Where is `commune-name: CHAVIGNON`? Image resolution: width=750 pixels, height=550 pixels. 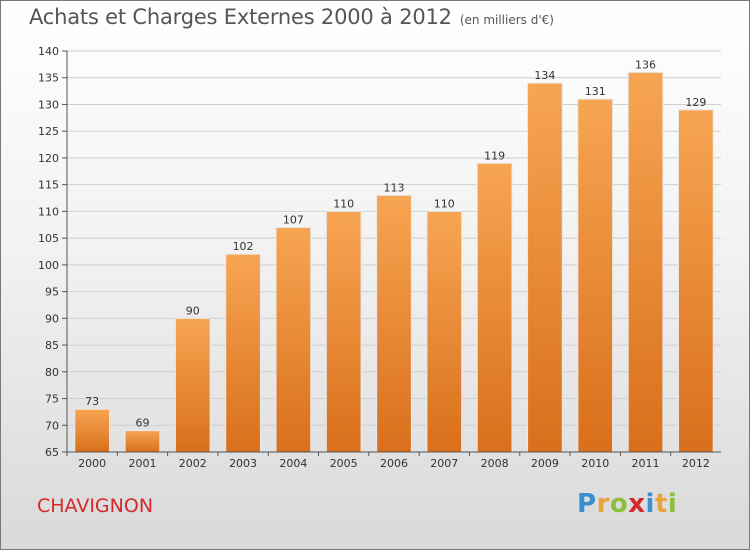 commune-name: CHAVIGNON is located at coordinates (95, 506).